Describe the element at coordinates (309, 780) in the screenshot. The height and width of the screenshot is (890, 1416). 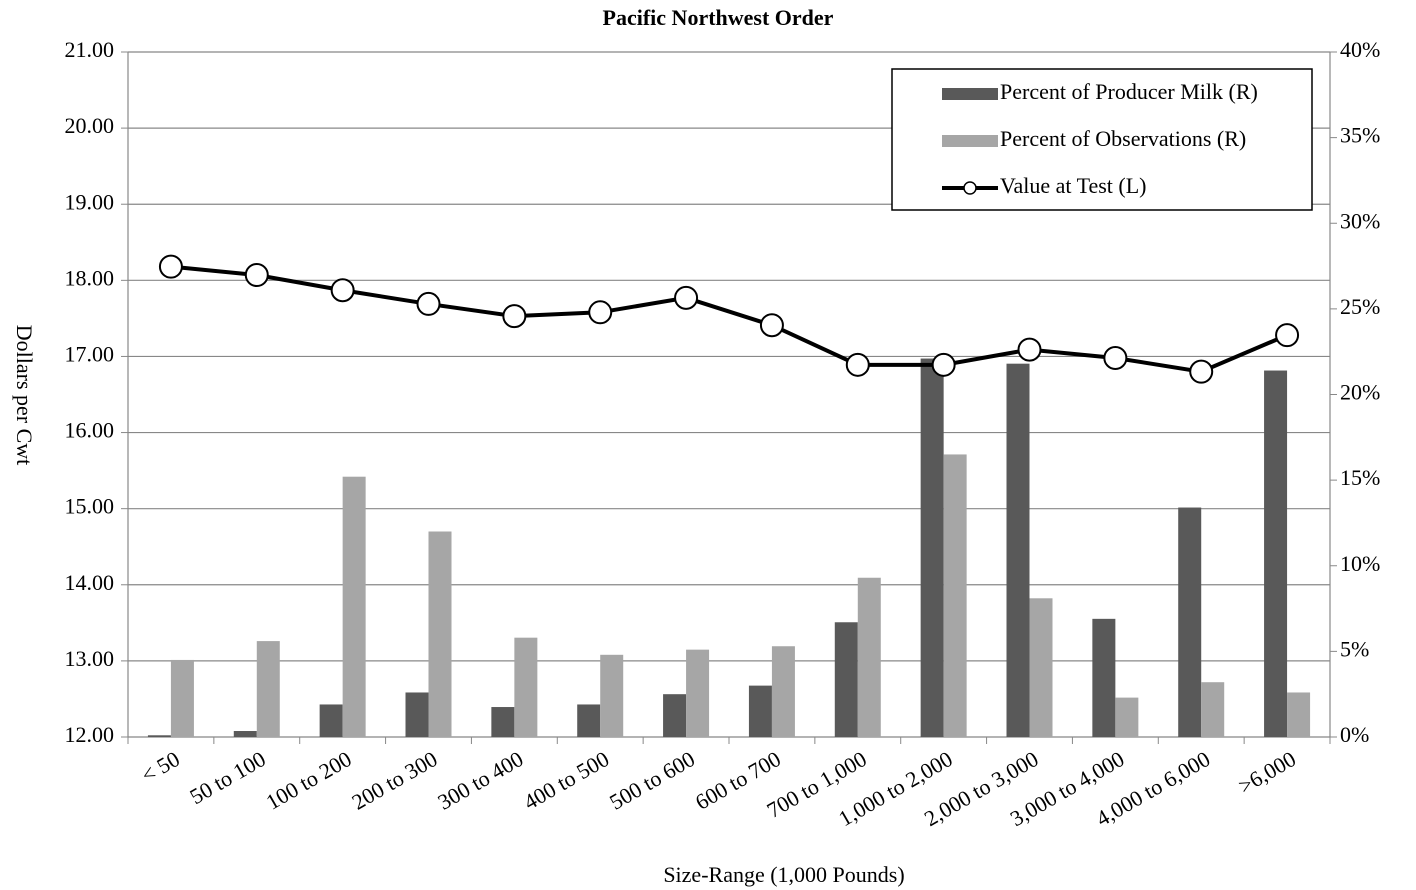
I see `x-tick-label: 100 to 200` at that location.